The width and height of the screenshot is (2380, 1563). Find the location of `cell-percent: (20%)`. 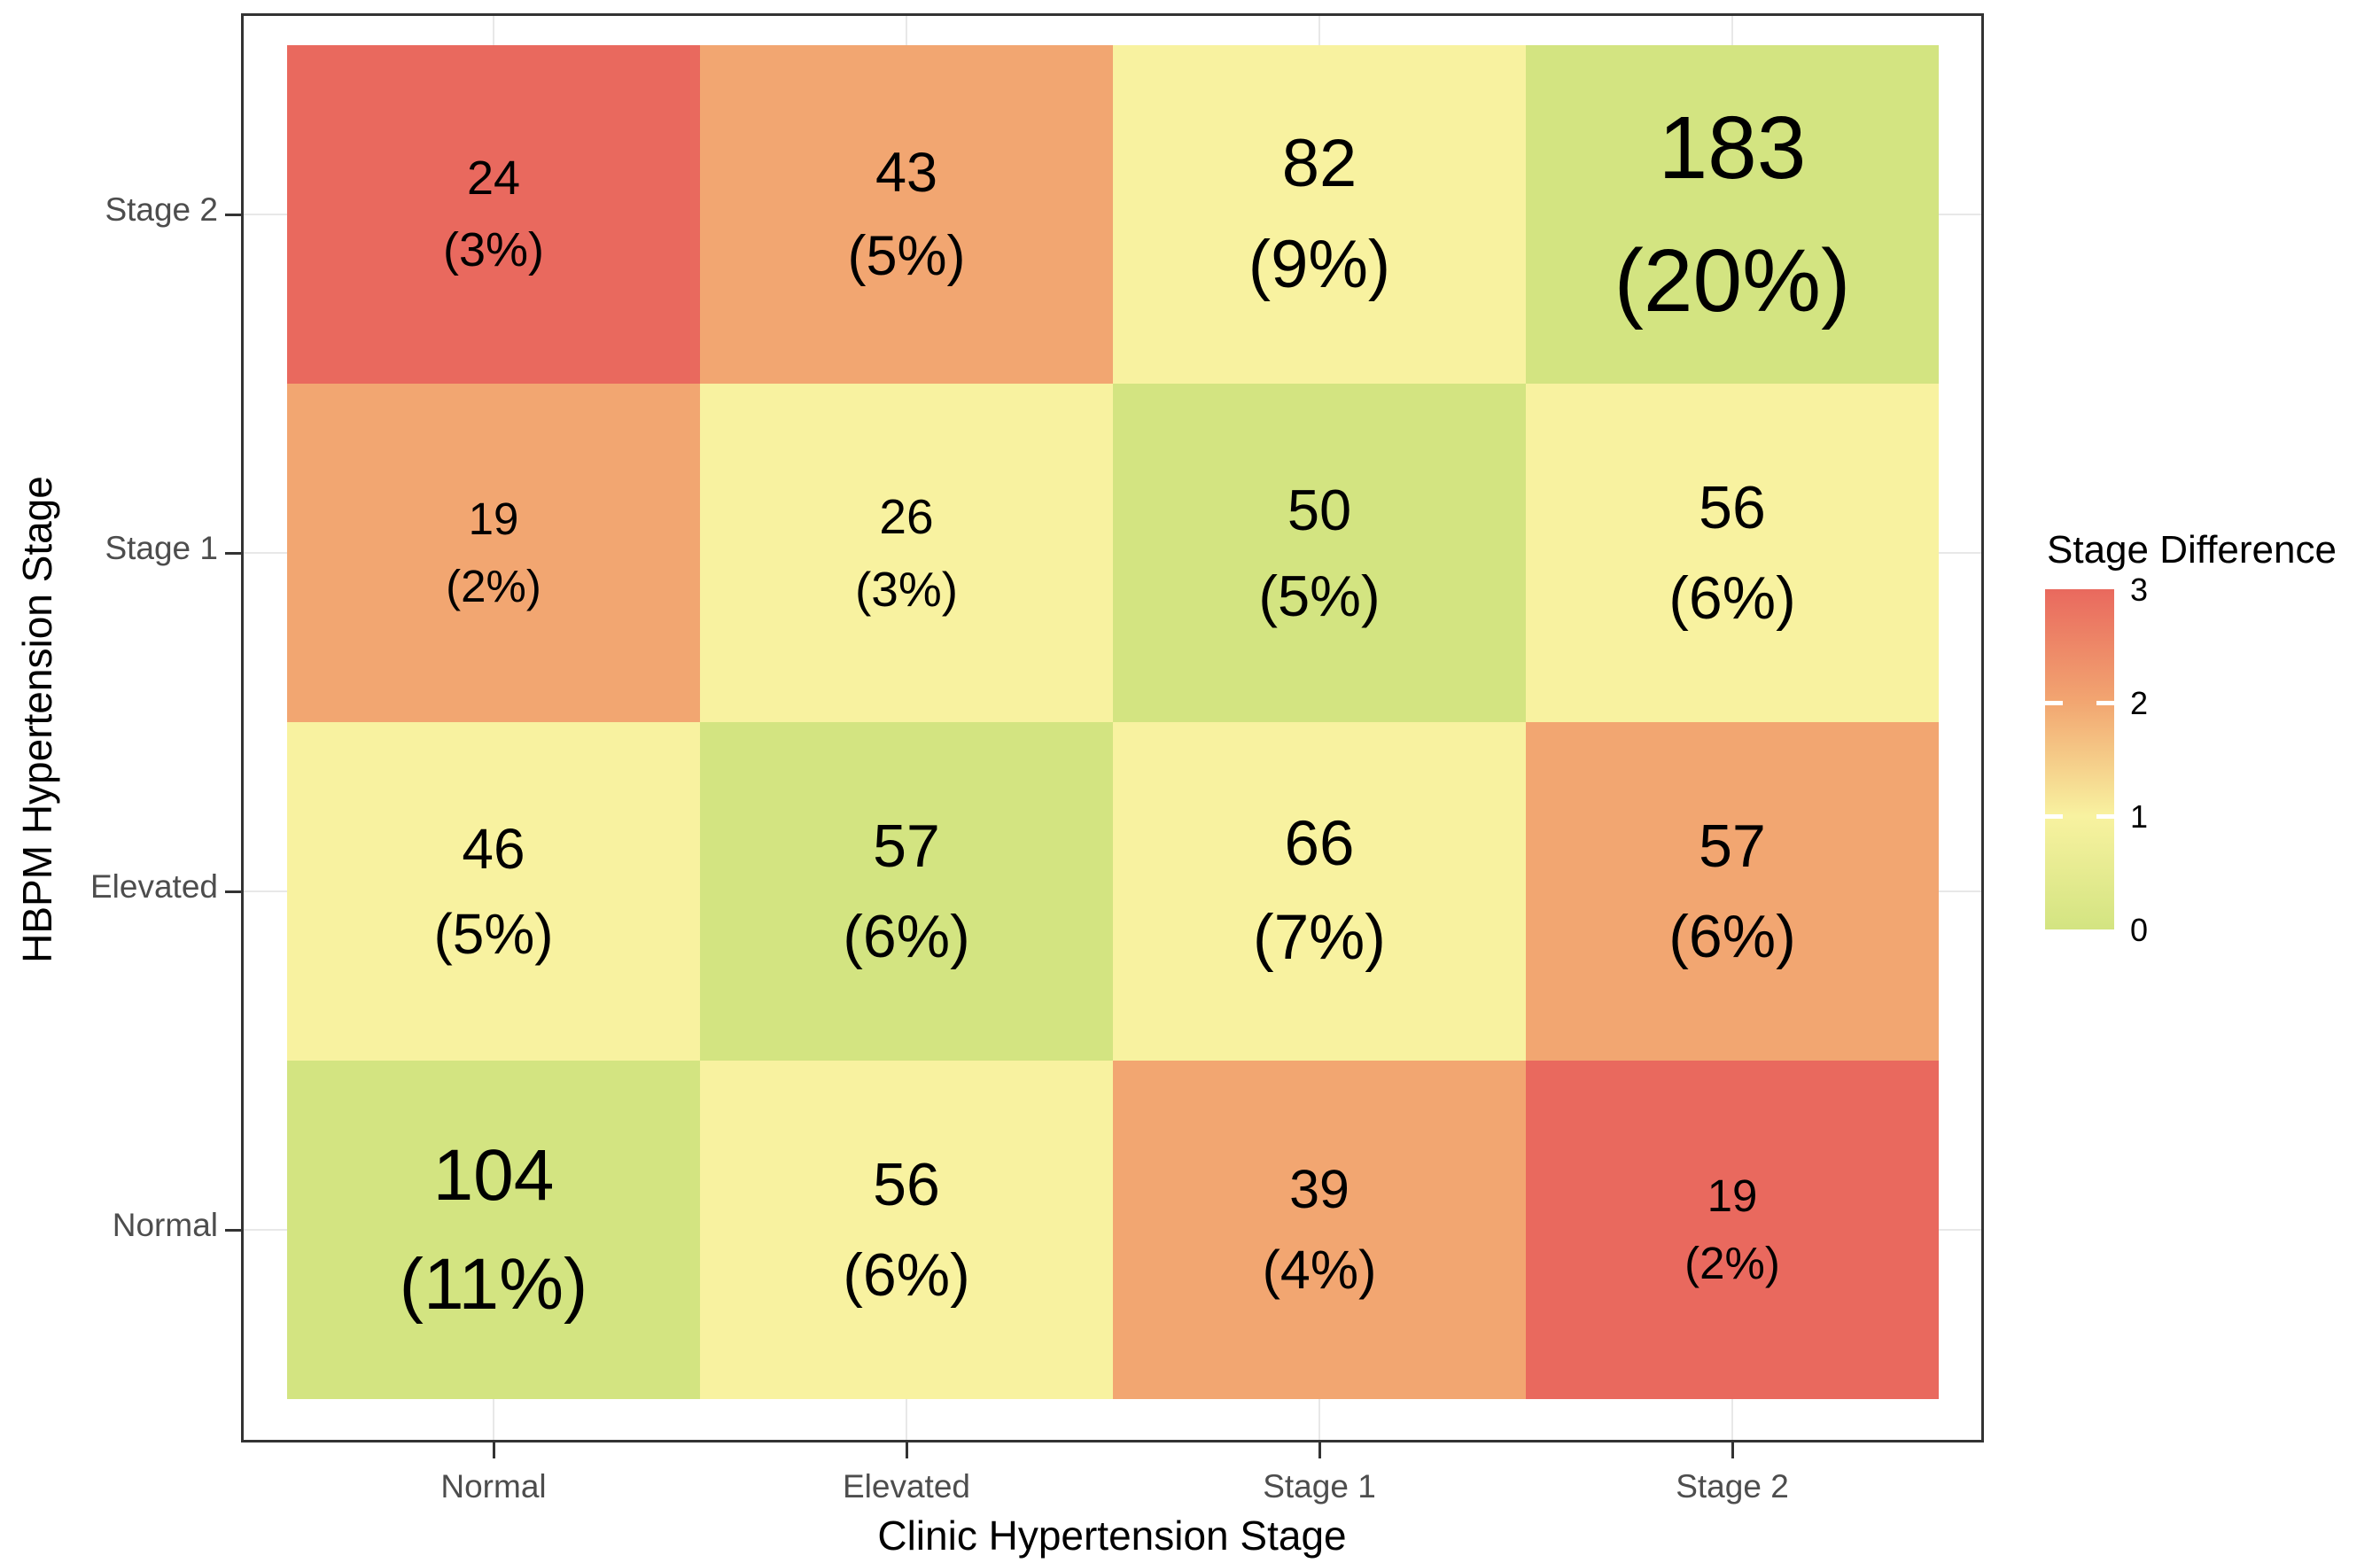

cell-percent: (20%) is located at coordinates (1732, 281).